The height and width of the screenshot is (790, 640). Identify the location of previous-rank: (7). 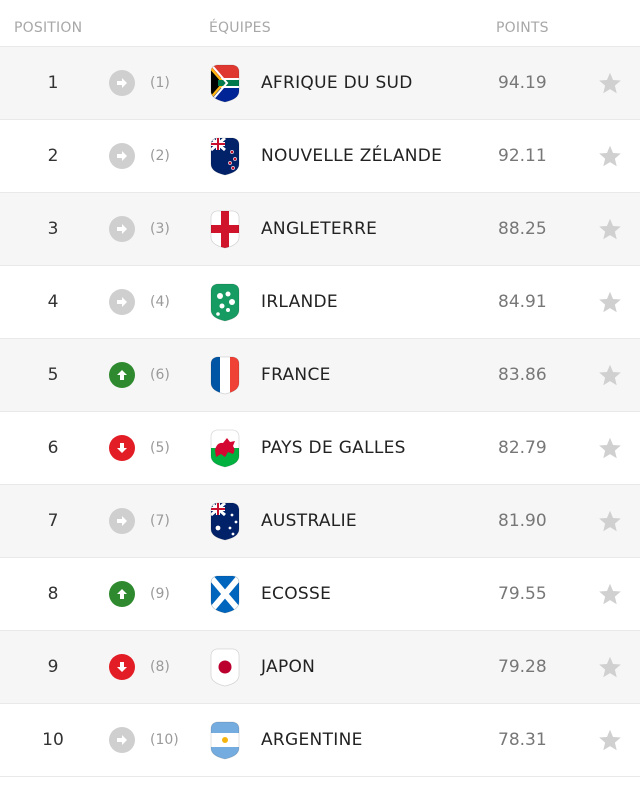
(160, 521).